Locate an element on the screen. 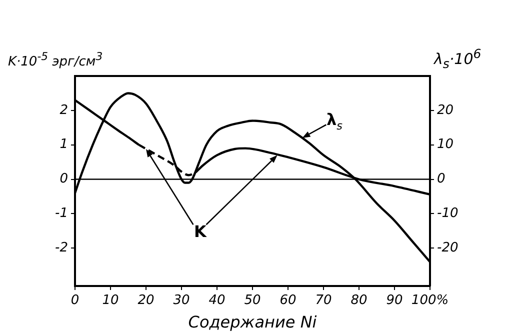  y2-tick-label: -20 is located at coordinates (447, 248).